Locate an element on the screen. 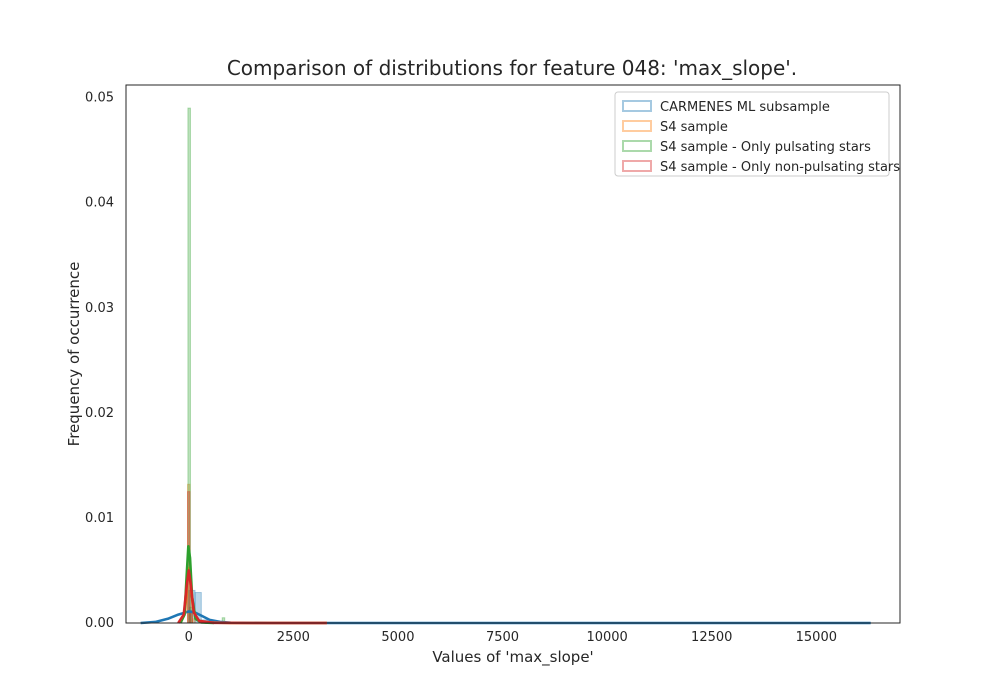 The height and width of the screenshot is (700, 1000). x-tick-label: 5000 is located at coordinates (397, 637).